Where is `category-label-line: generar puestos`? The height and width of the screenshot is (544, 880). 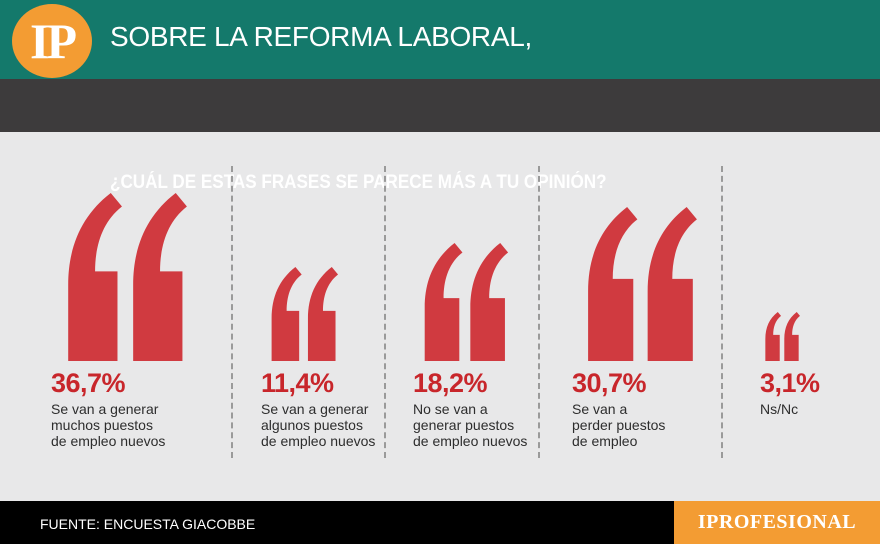 category-label-line: generar puestos is located at coordinates (464, 425).